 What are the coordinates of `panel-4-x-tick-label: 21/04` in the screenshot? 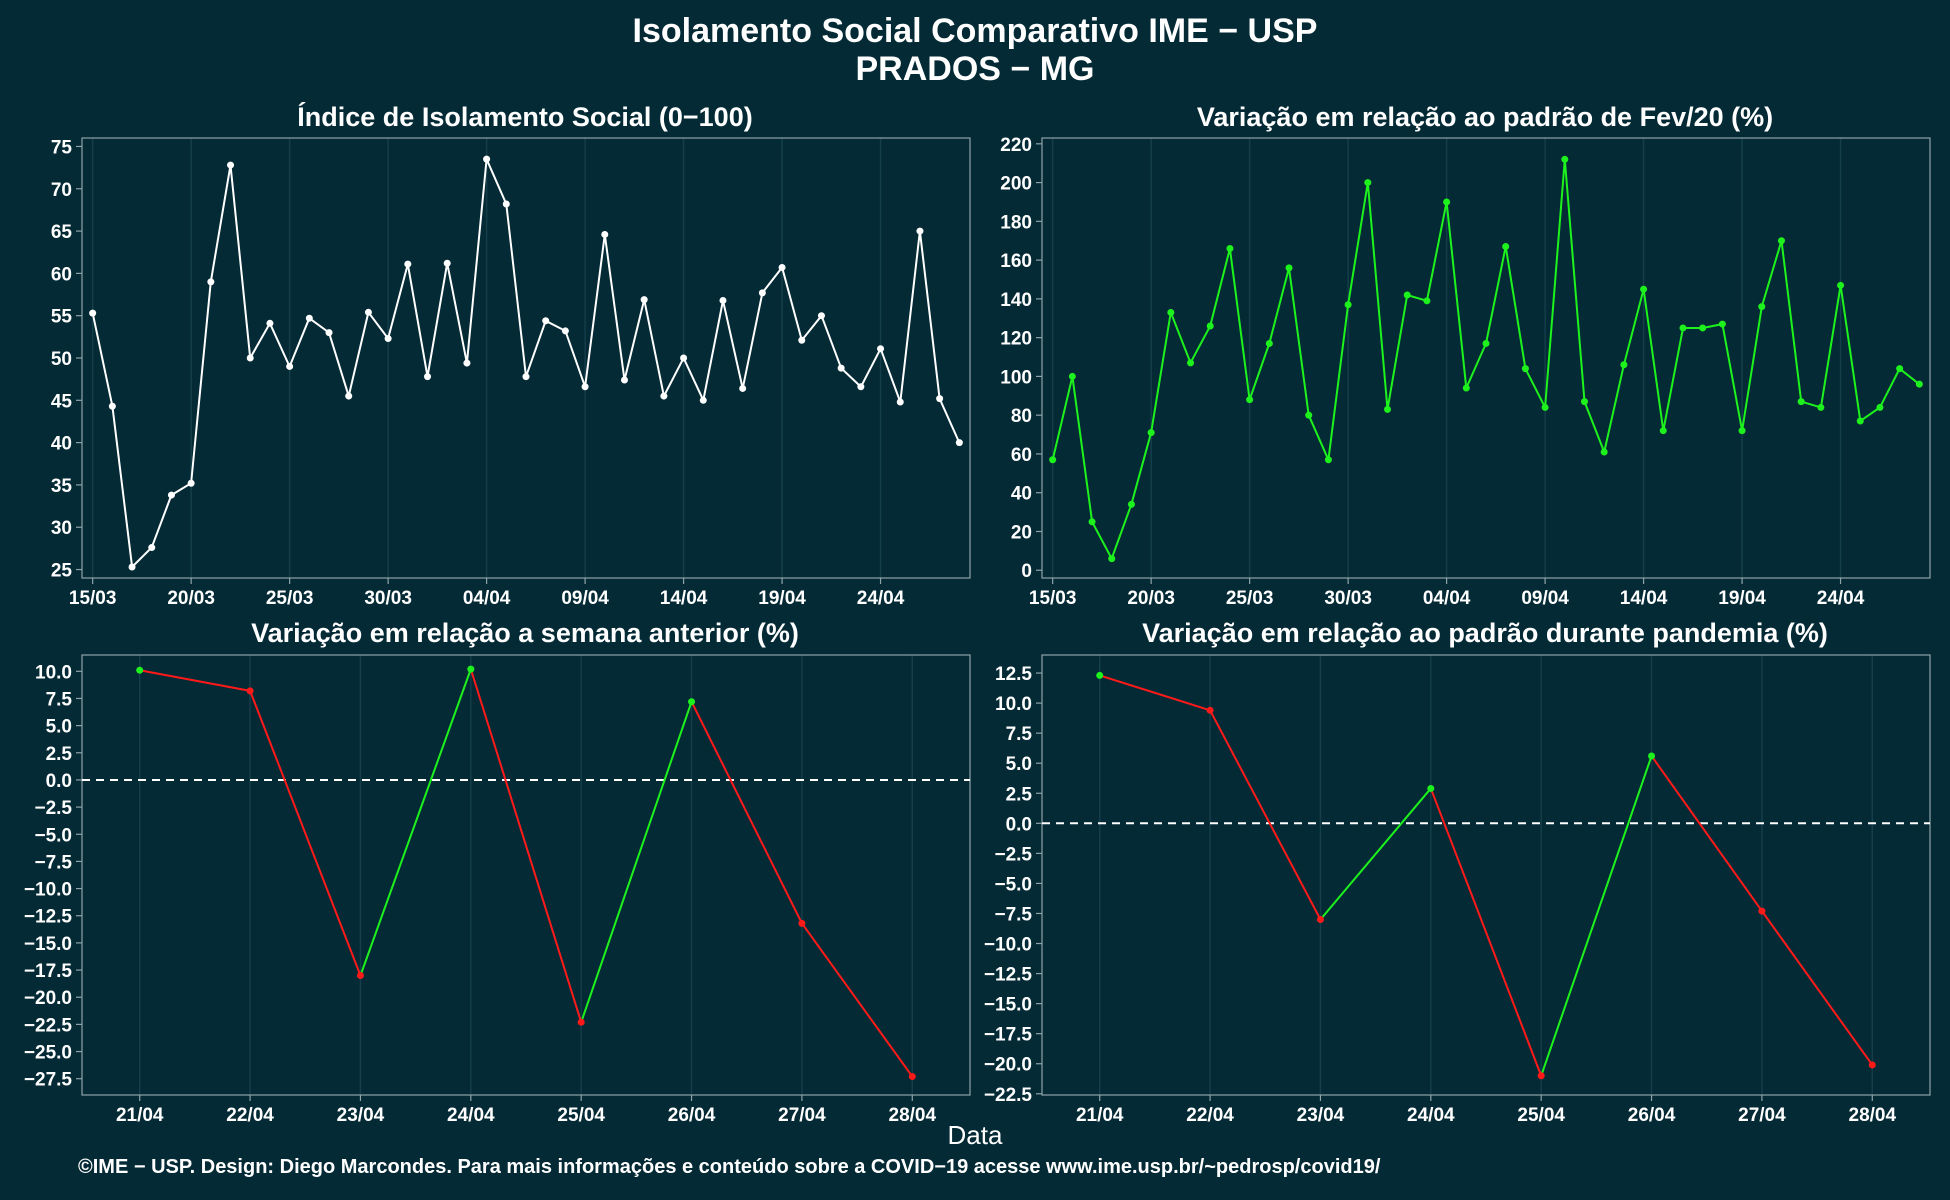 It's located at (1100, 1115).